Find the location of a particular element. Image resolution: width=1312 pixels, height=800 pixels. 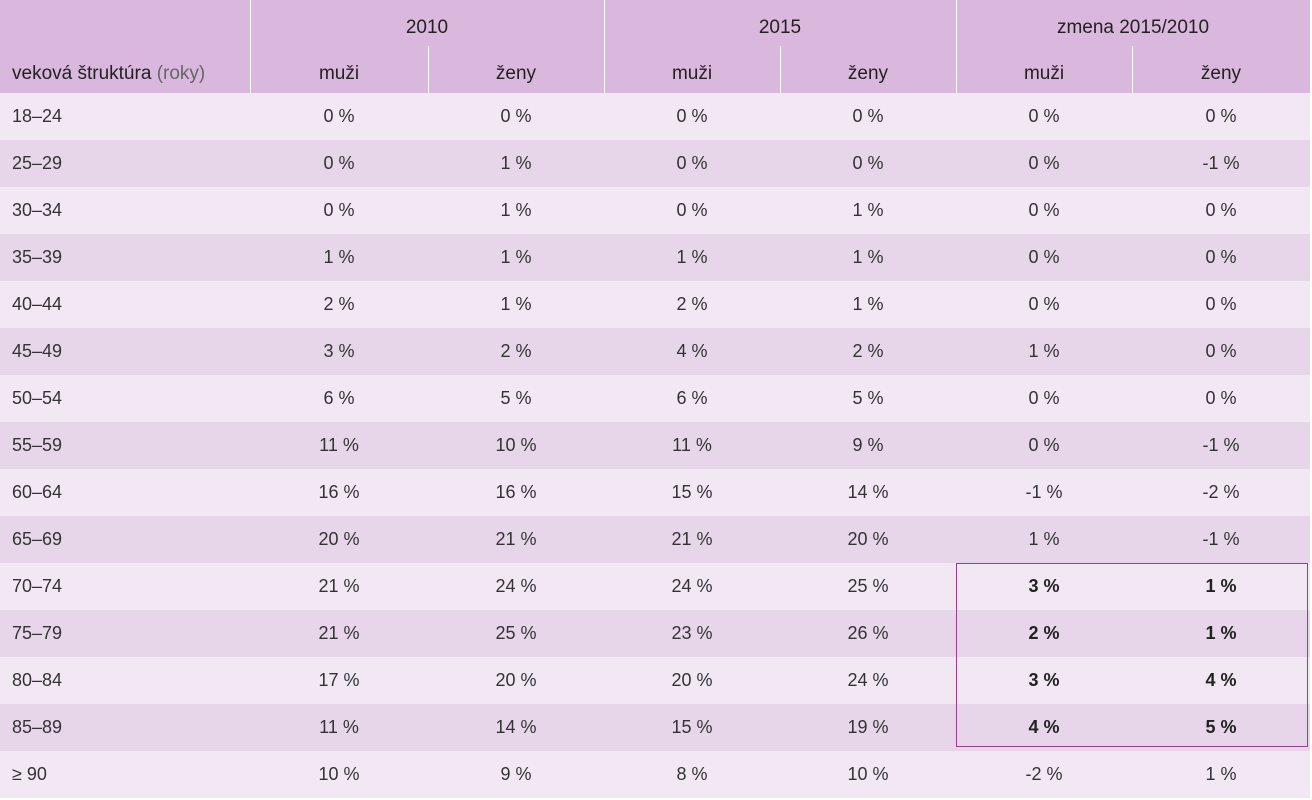

table-row: 55–59 11 % 10 % 11 % 9 % 0 % -1 % is located at coordinates (655, 445).